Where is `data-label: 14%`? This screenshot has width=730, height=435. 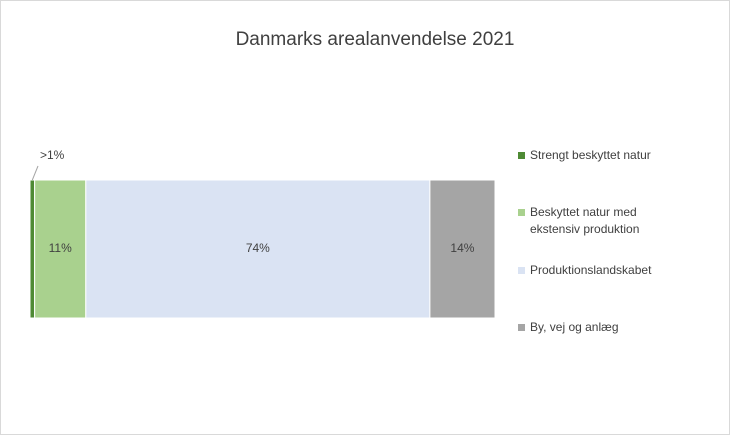
data-label: 14% is located at coordinates (462, 248).